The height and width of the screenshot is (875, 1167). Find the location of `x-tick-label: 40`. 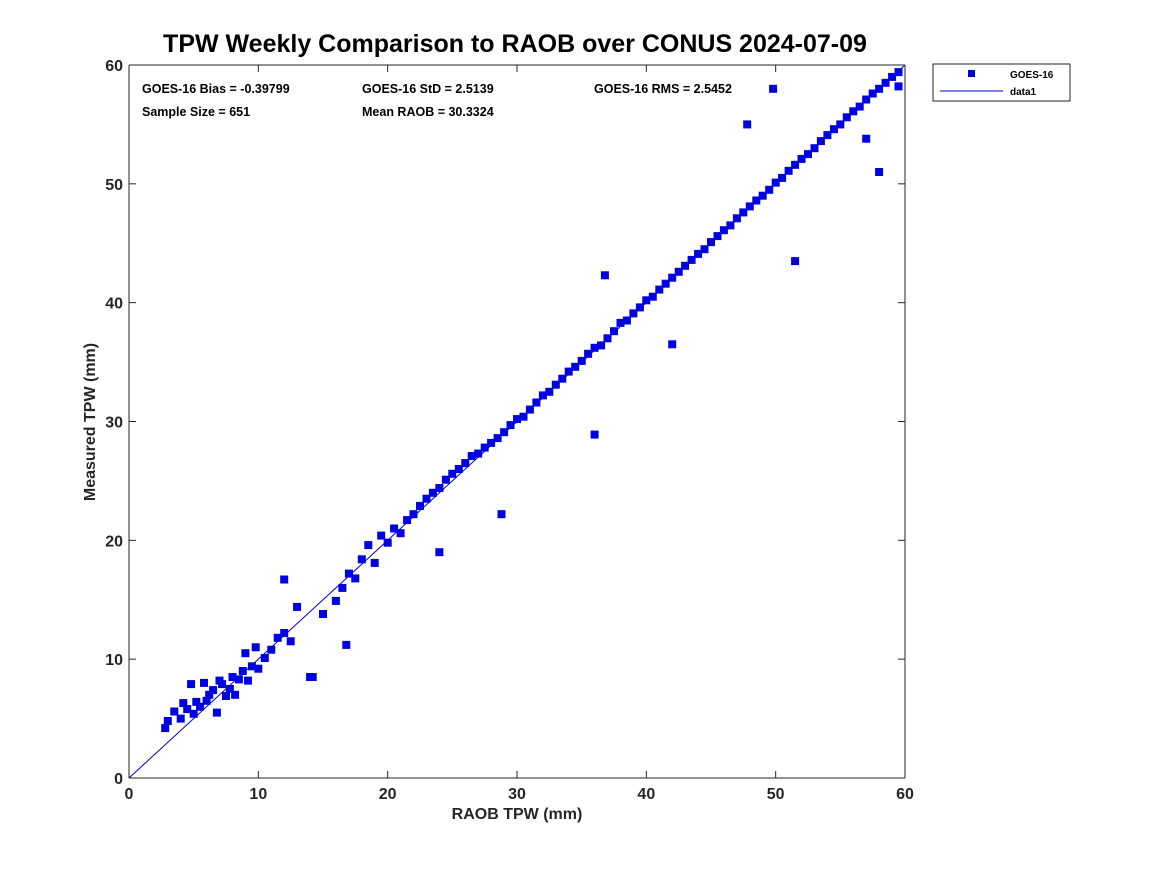

x-tick-label: 40 is located at coordinates (646, 794).